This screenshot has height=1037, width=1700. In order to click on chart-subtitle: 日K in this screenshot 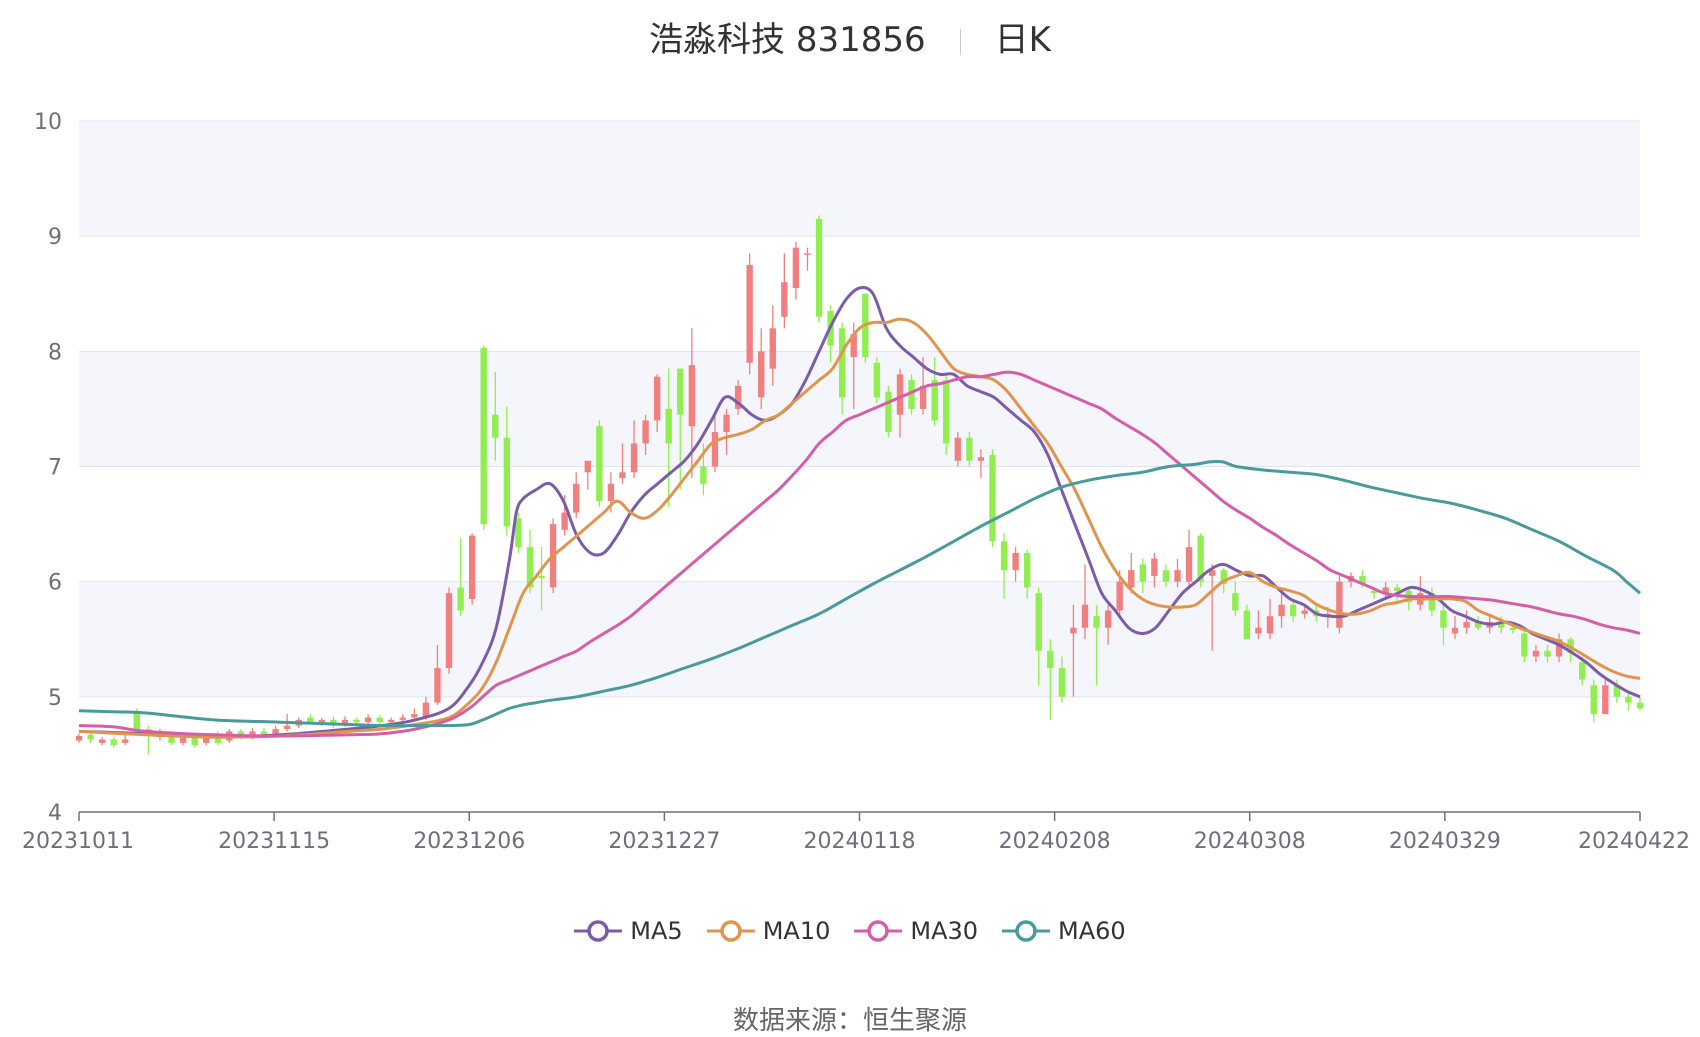, I will do `click(1022, 40)`.